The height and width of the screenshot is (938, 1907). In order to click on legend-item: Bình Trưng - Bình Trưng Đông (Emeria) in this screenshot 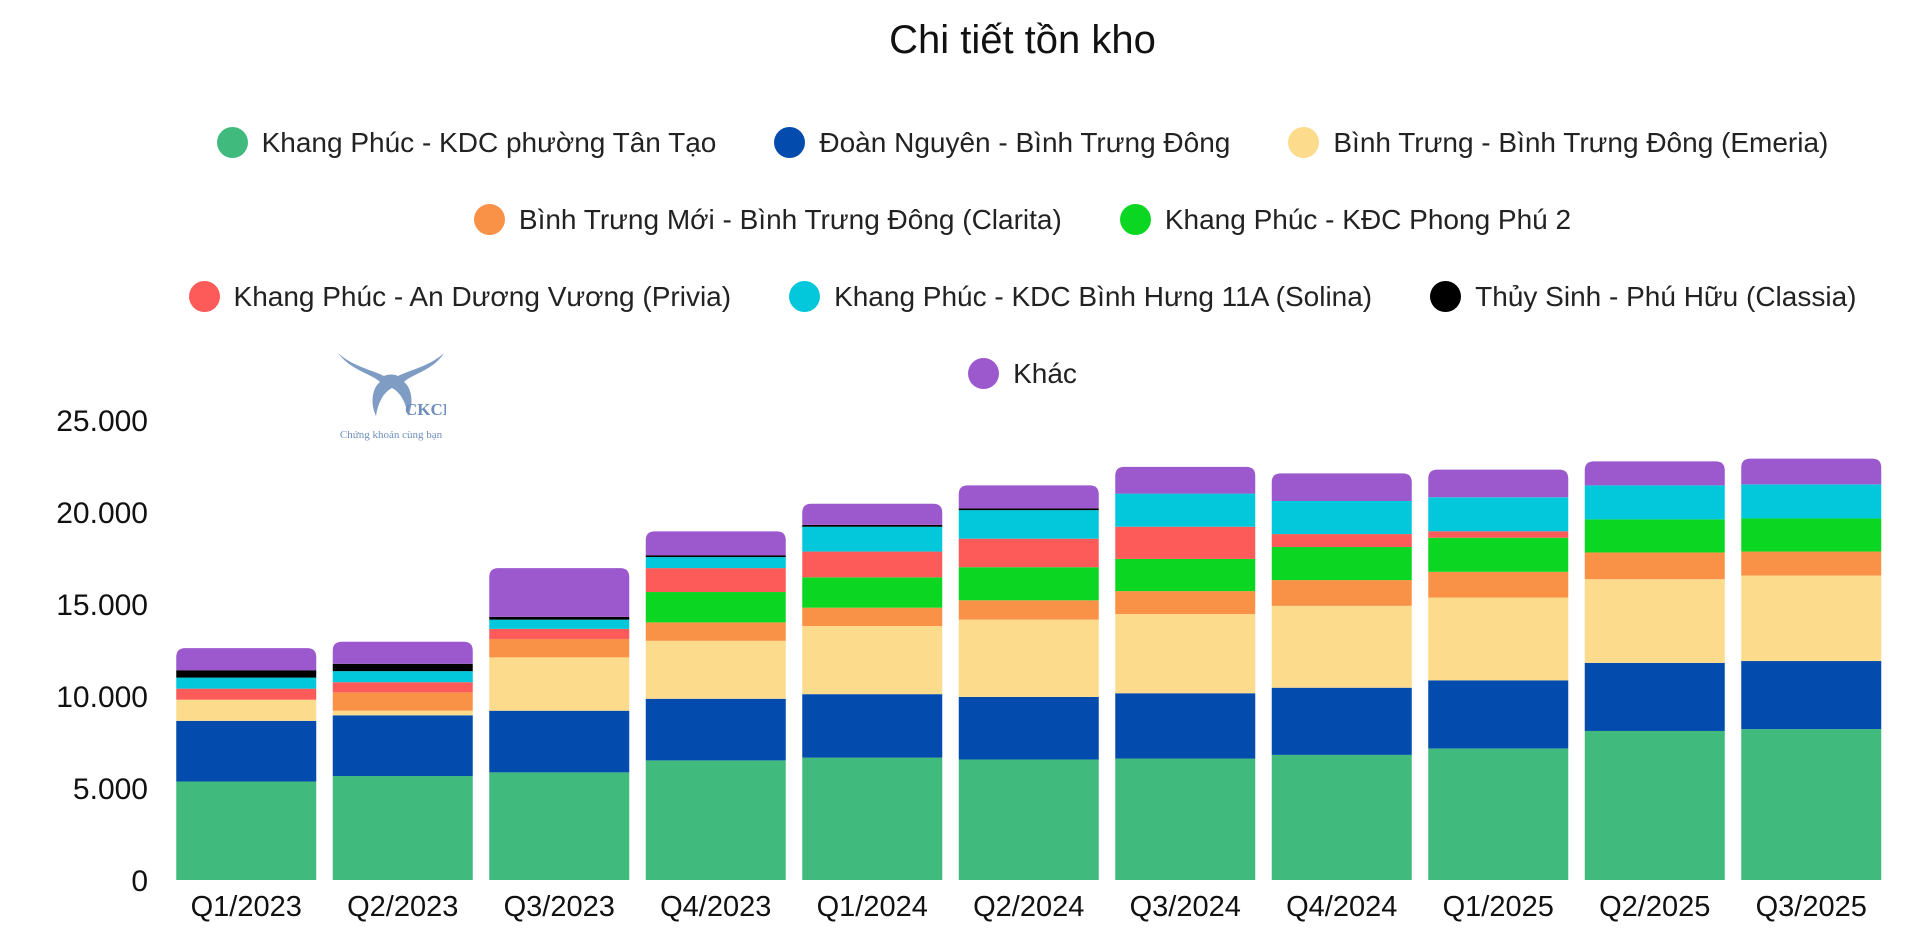, I will do `click(1558, 143)`.